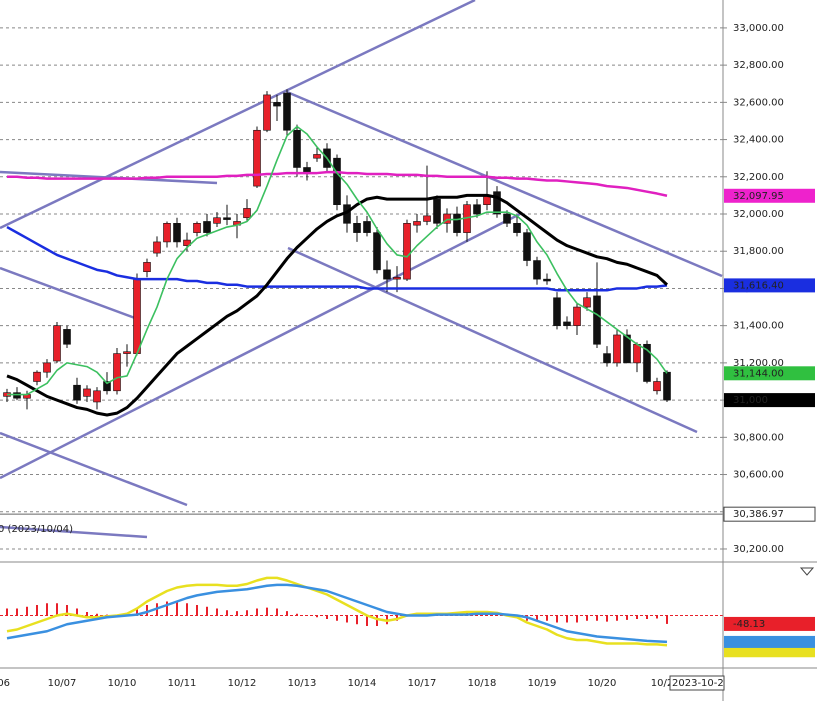 This screenshot has height=701, width=817. I want to click on y-tick-label: 31,800.00, so click(758, 251).